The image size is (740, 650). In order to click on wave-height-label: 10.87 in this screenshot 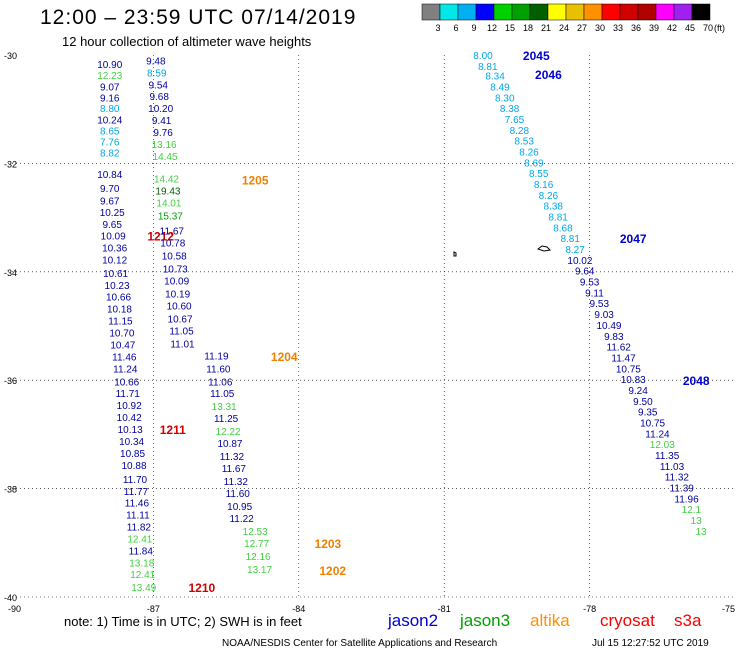, I will do `click(229, 444)`.